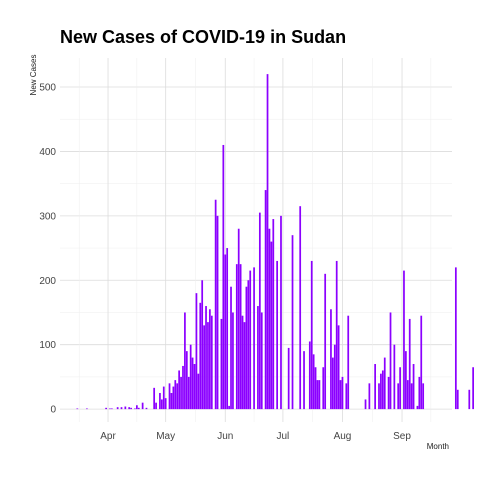  I want to click on y-tick-label: 200, so click(47, 281).